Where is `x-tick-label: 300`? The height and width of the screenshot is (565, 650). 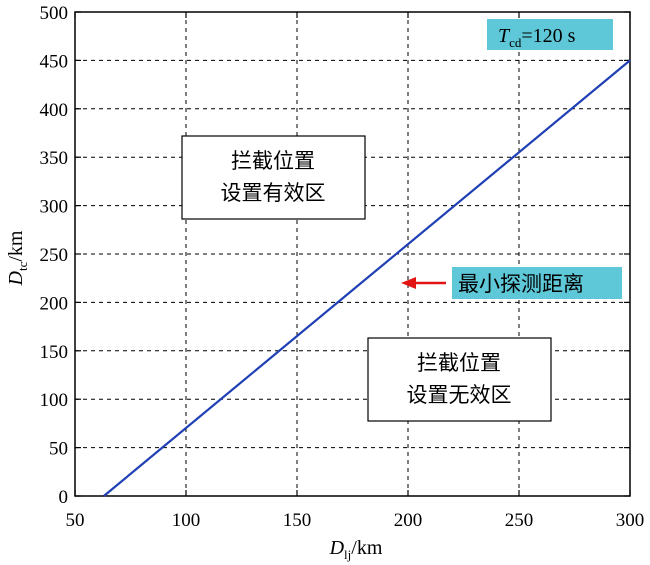 x-tick-label: 300 is located at coordinates (630, 520).